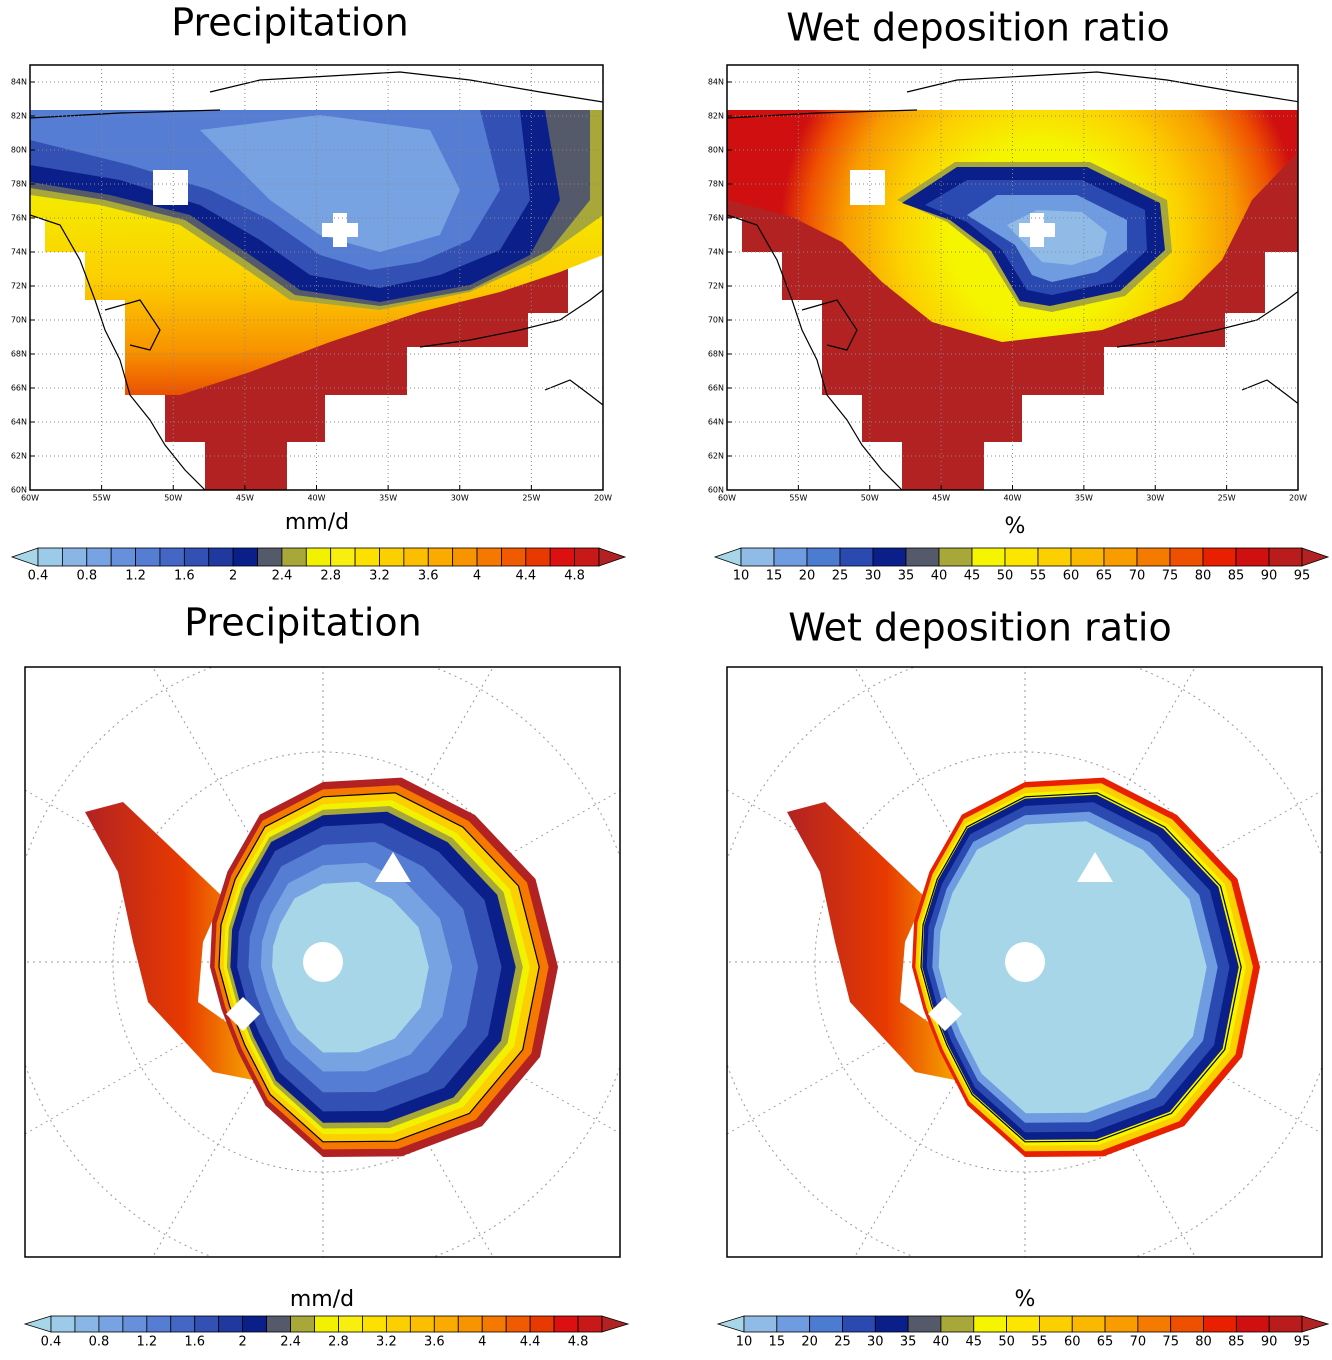  I want to click on colorbar-label: 50, so click(1005, 576).